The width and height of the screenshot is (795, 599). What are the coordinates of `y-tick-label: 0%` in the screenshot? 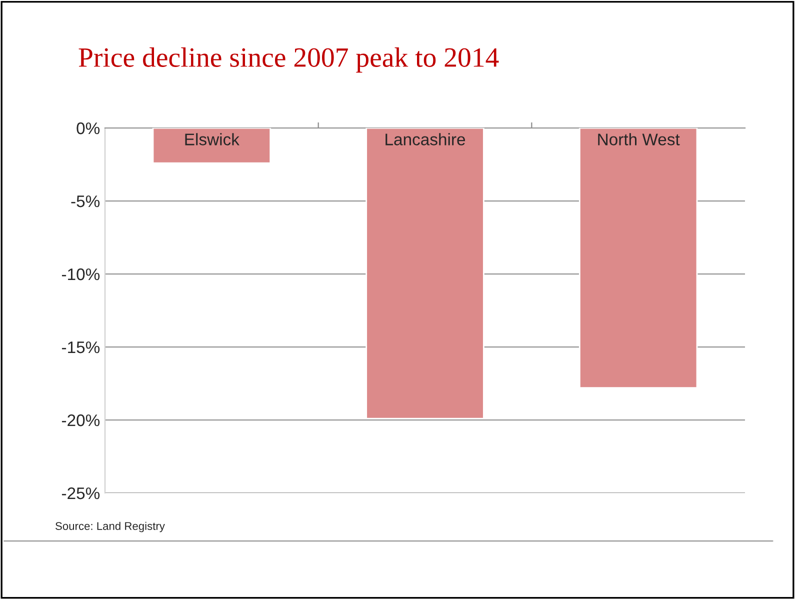 It's located at (88, 128).